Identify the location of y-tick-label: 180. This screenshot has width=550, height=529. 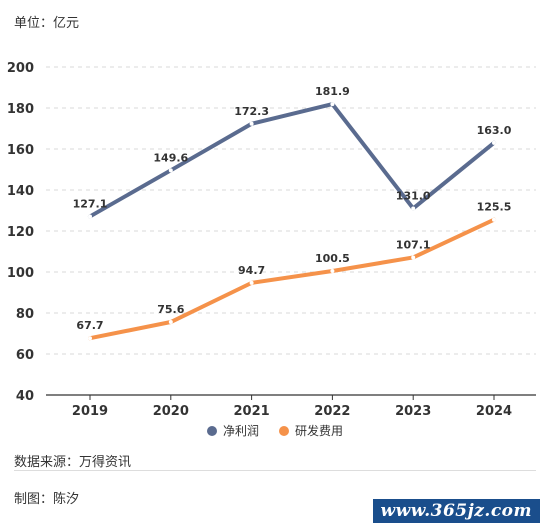
(20, 109).